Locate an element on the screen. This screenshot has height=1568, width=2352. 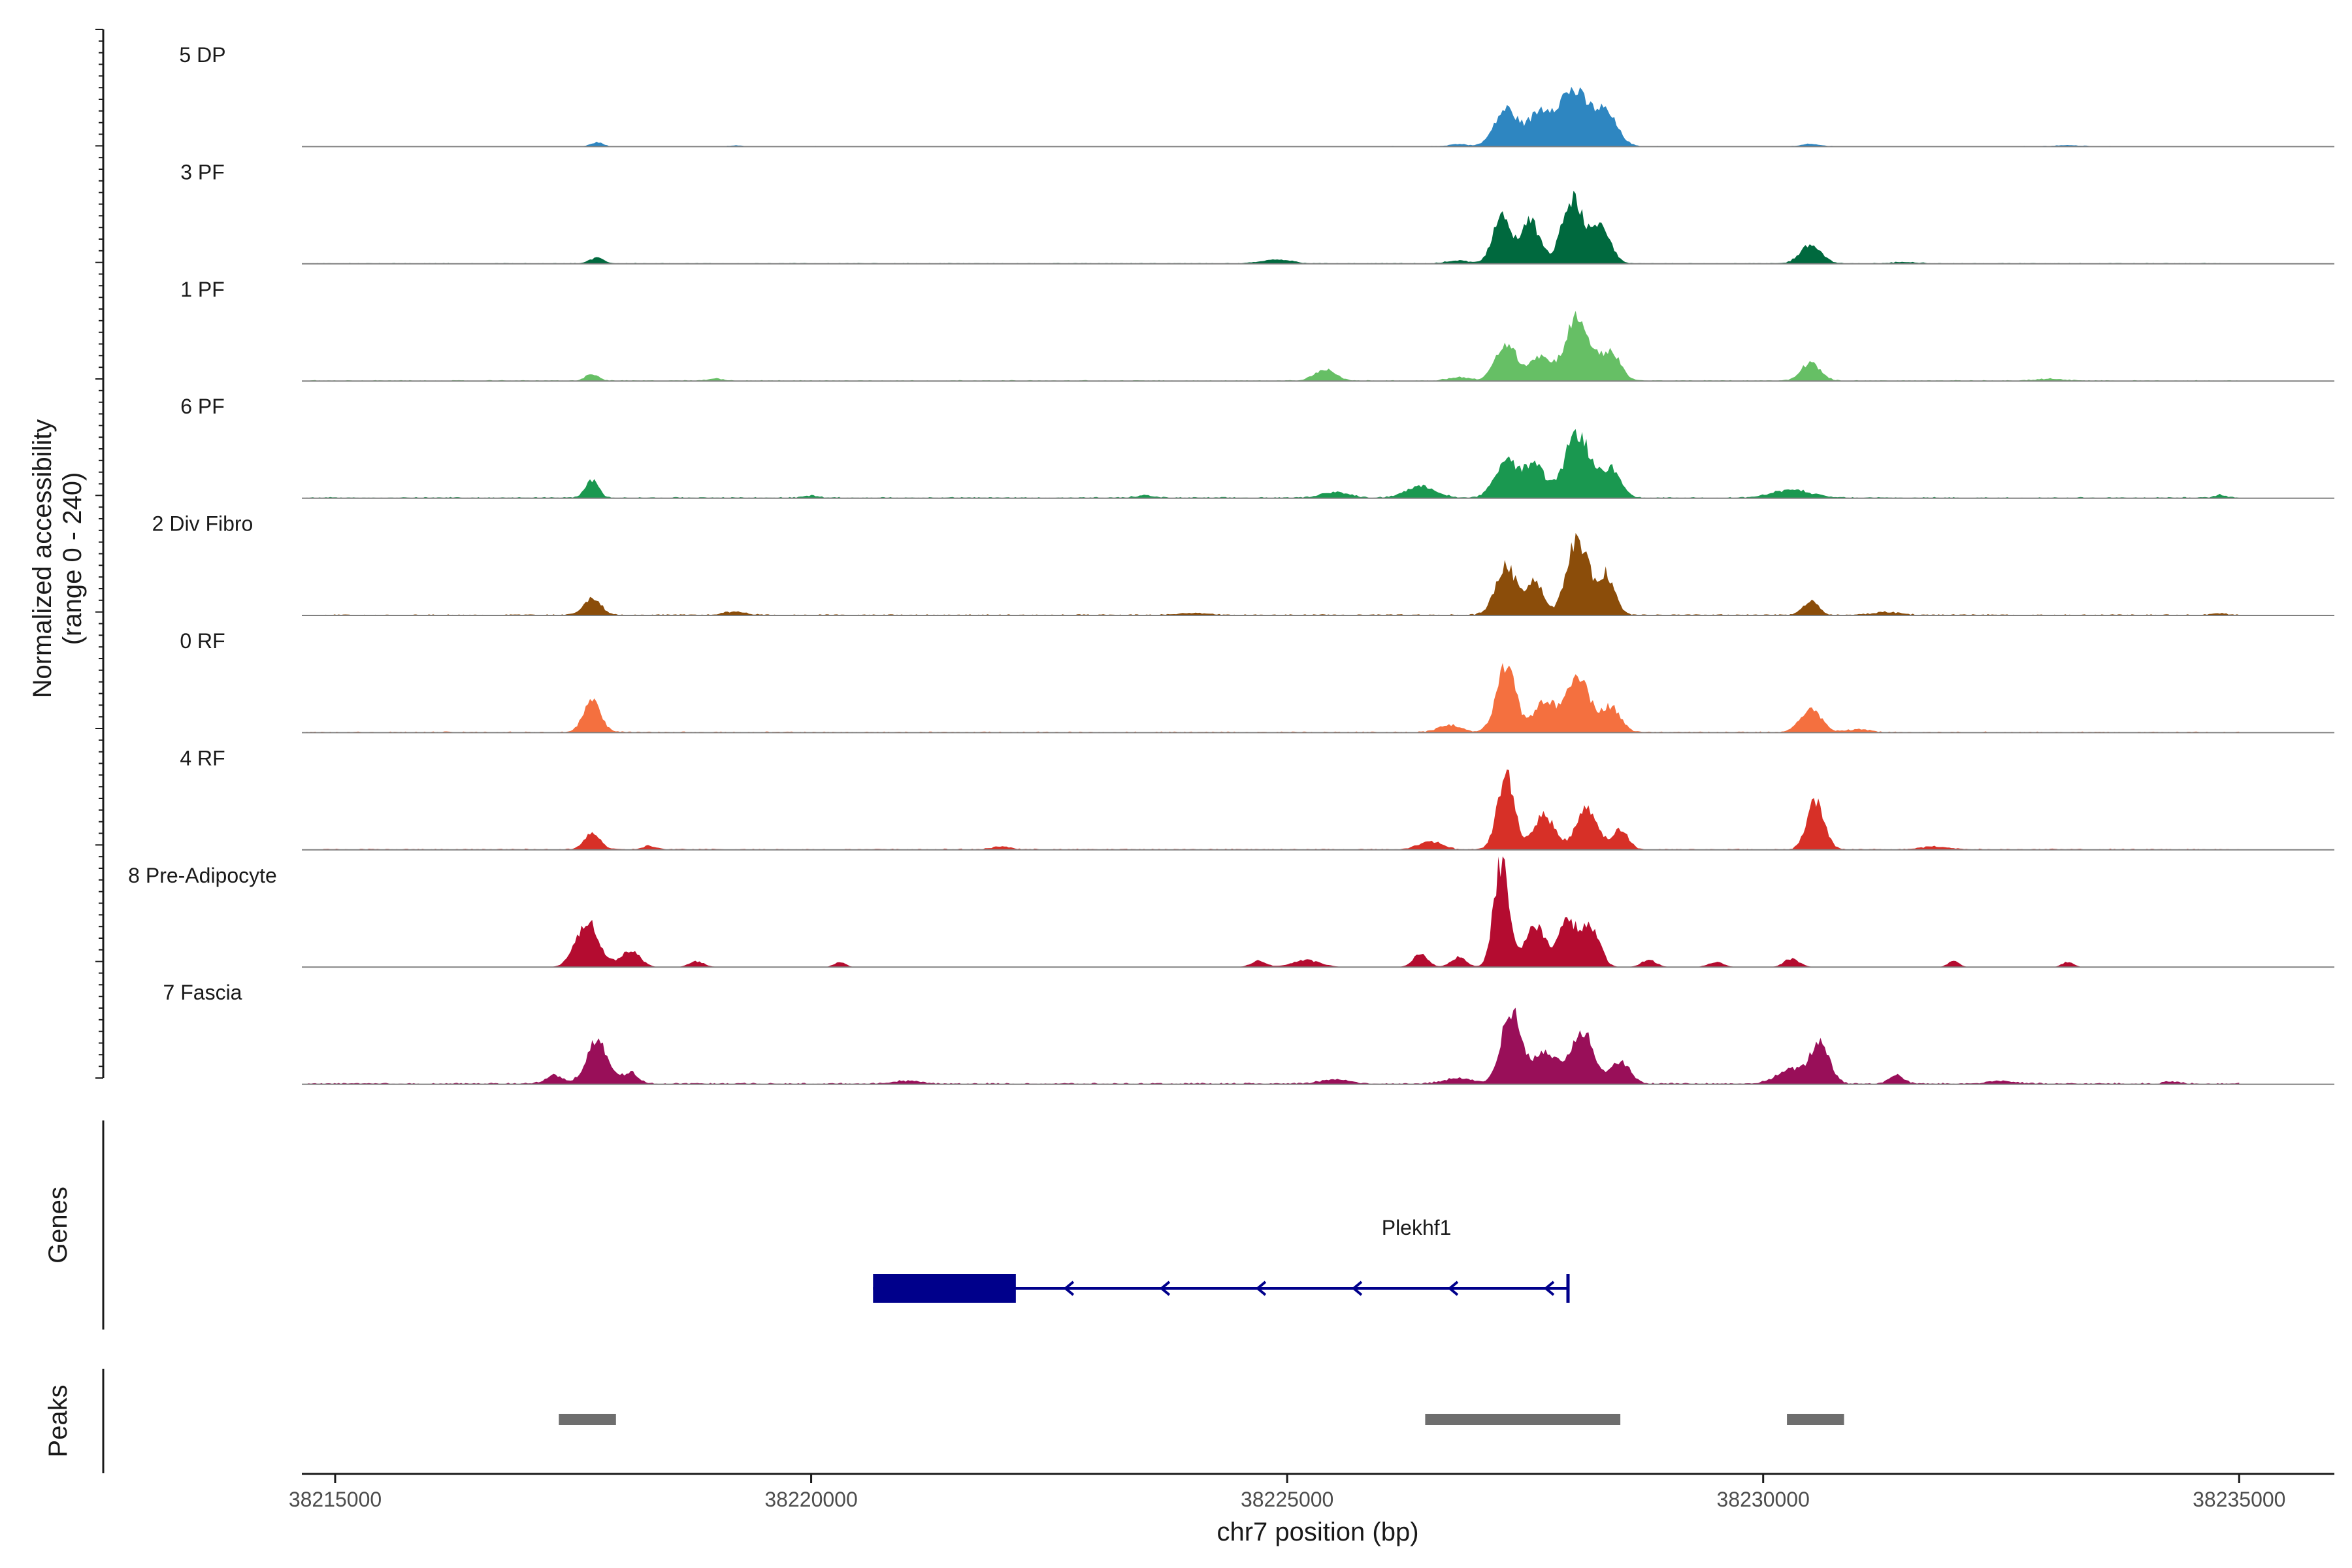
y-axis-title-line1: Normalized accessibility is located at coordinates (42, 558).